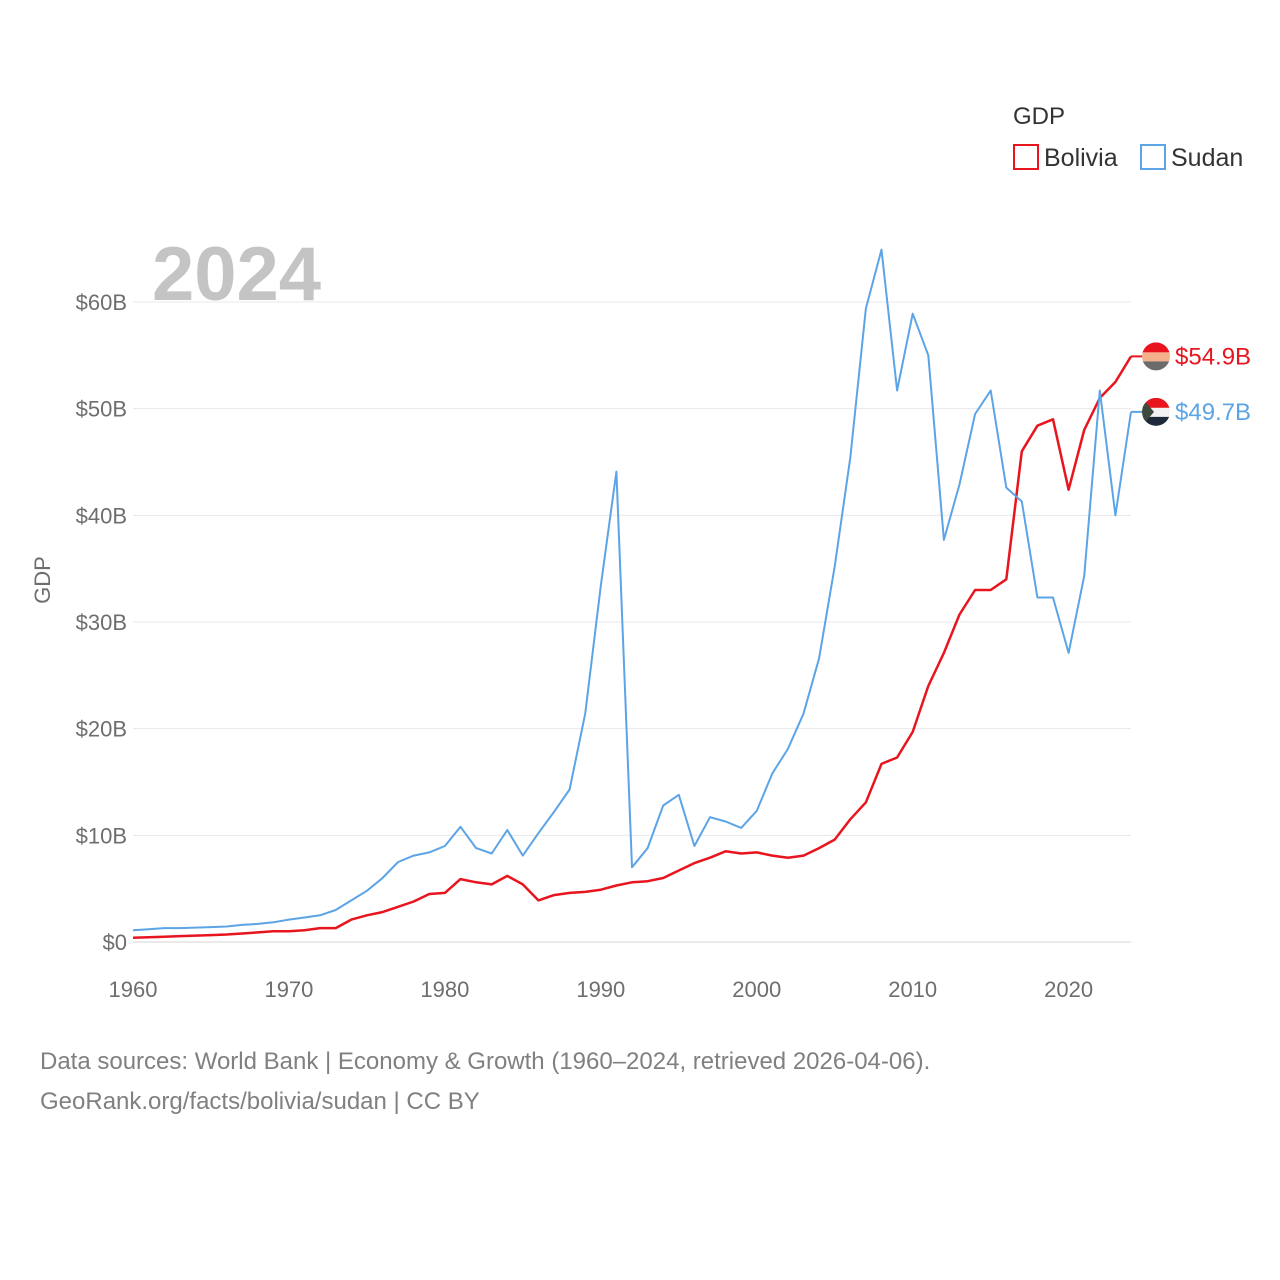 Image resolution: width=1280 pixels, height=1280 pixels. What do you see at coordinates (1081, 158) in the screenshot?
I see `legend-label-bolivia: Bolivia` at bounding box center [1081, 158].